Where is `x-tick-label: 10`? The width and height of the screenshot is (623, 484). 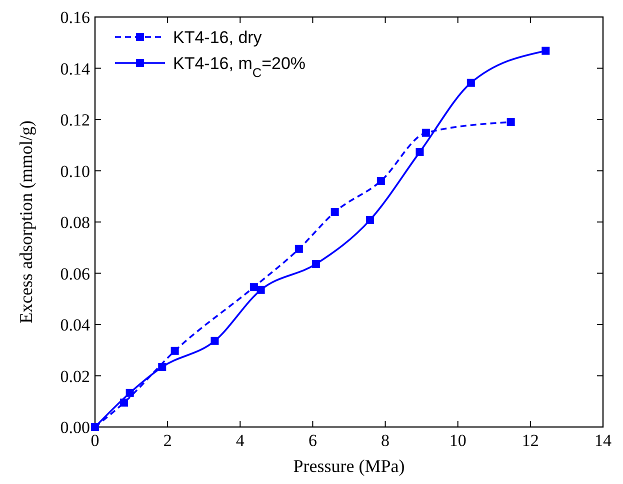
x-tick-label: 10 is located at coordinates (457, 440).